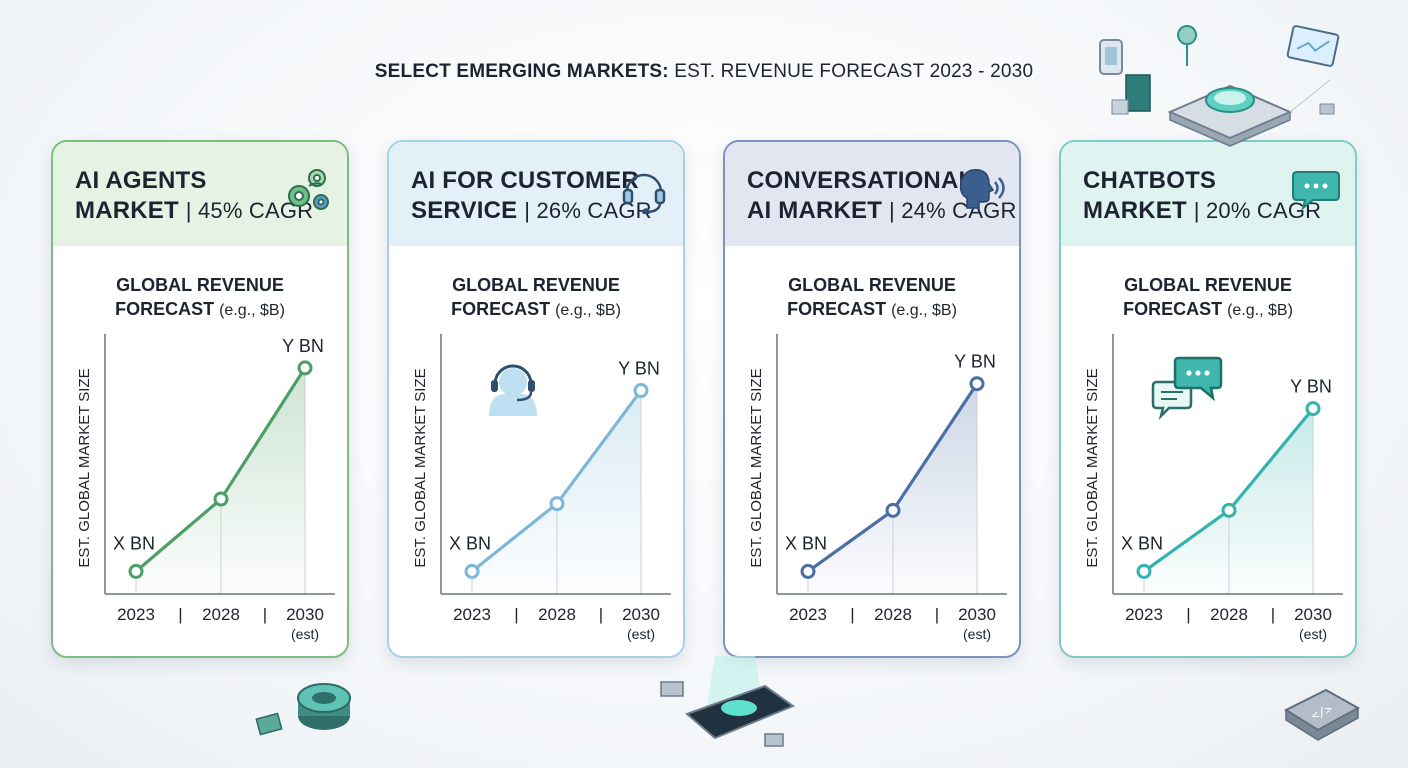  Describe the element at coordinates (525, 180) in the screenshot. I see `card-title-line1: AI FOR CUSTOMER` at that location.